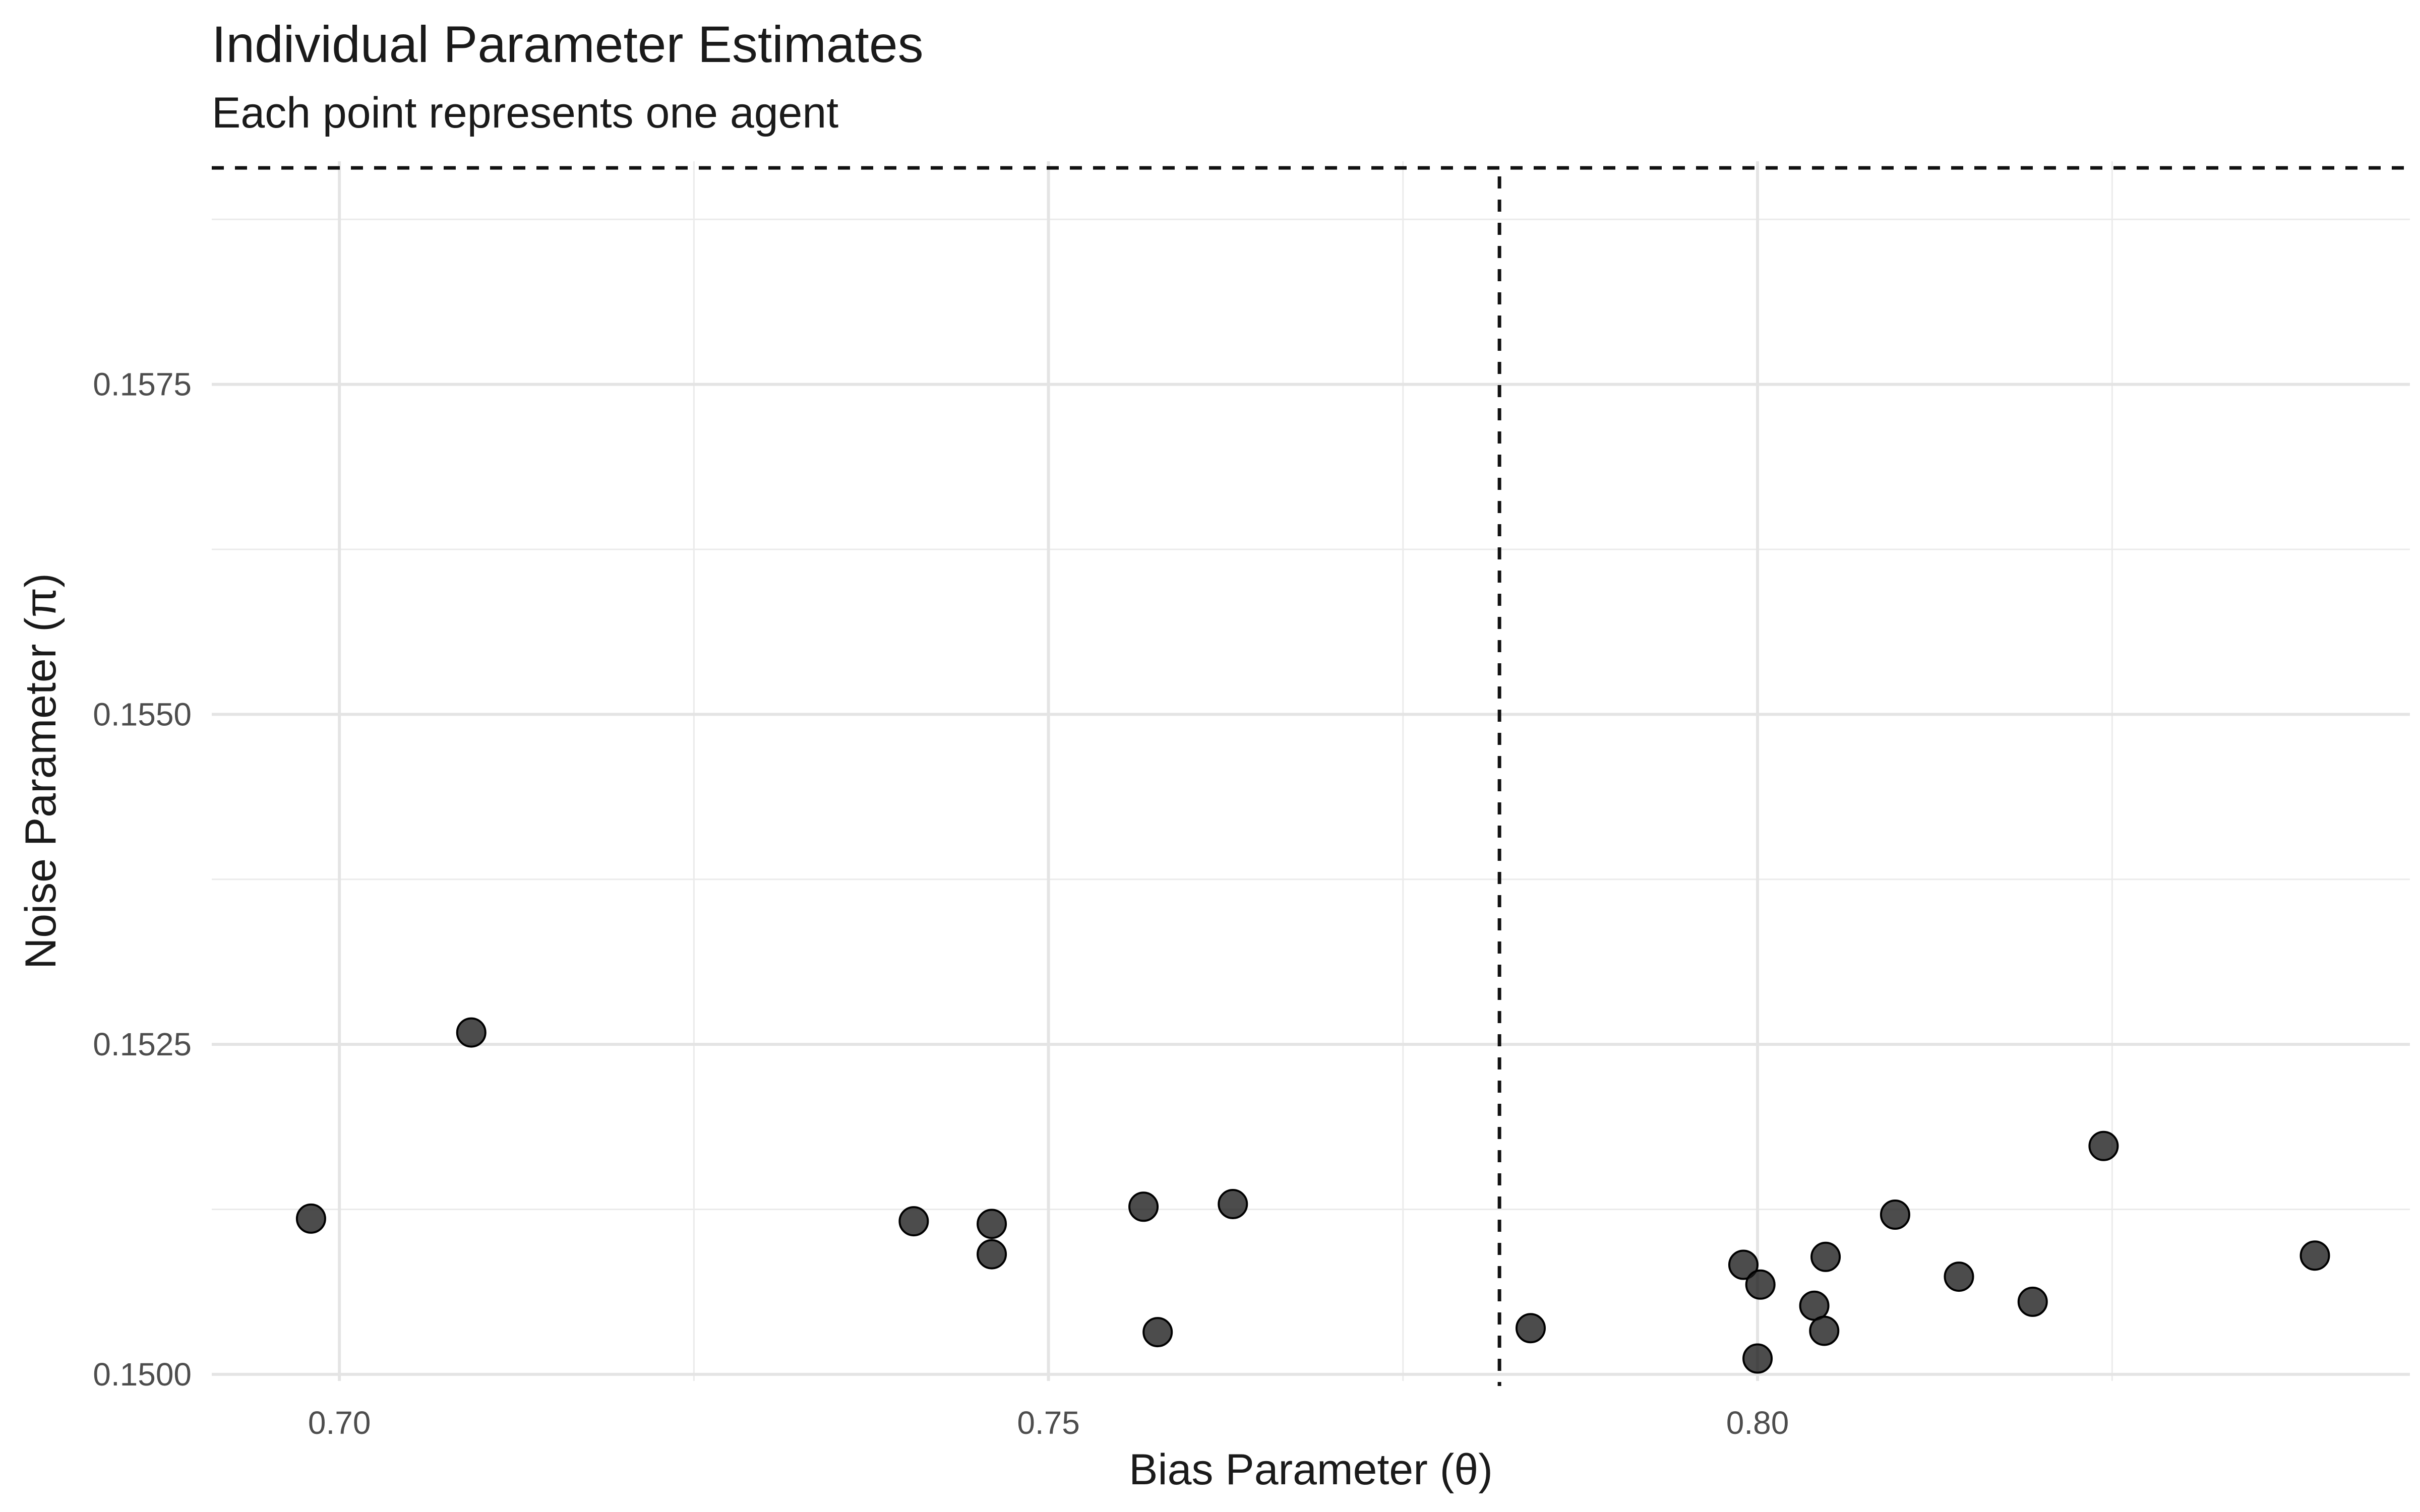  Describe the element at coordinates (41, 771) in the screenshot. I see `y-axis-label: Noise Parameter (π)` at that location.